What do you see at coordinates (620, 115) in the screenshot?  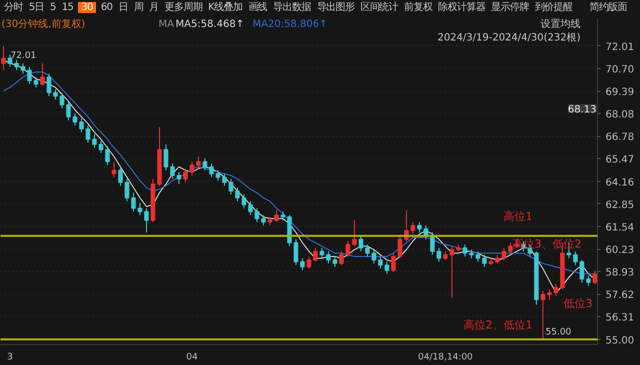 I see `y-tick-label: 68.08` at bounding box center [620, 115].